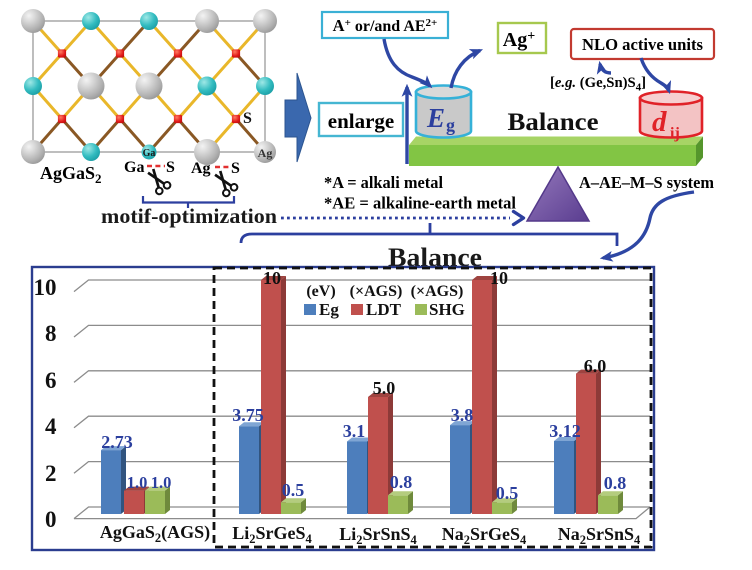  I want to click on svg-text: *AE = alkaline-earth metal, so click(420, 203).